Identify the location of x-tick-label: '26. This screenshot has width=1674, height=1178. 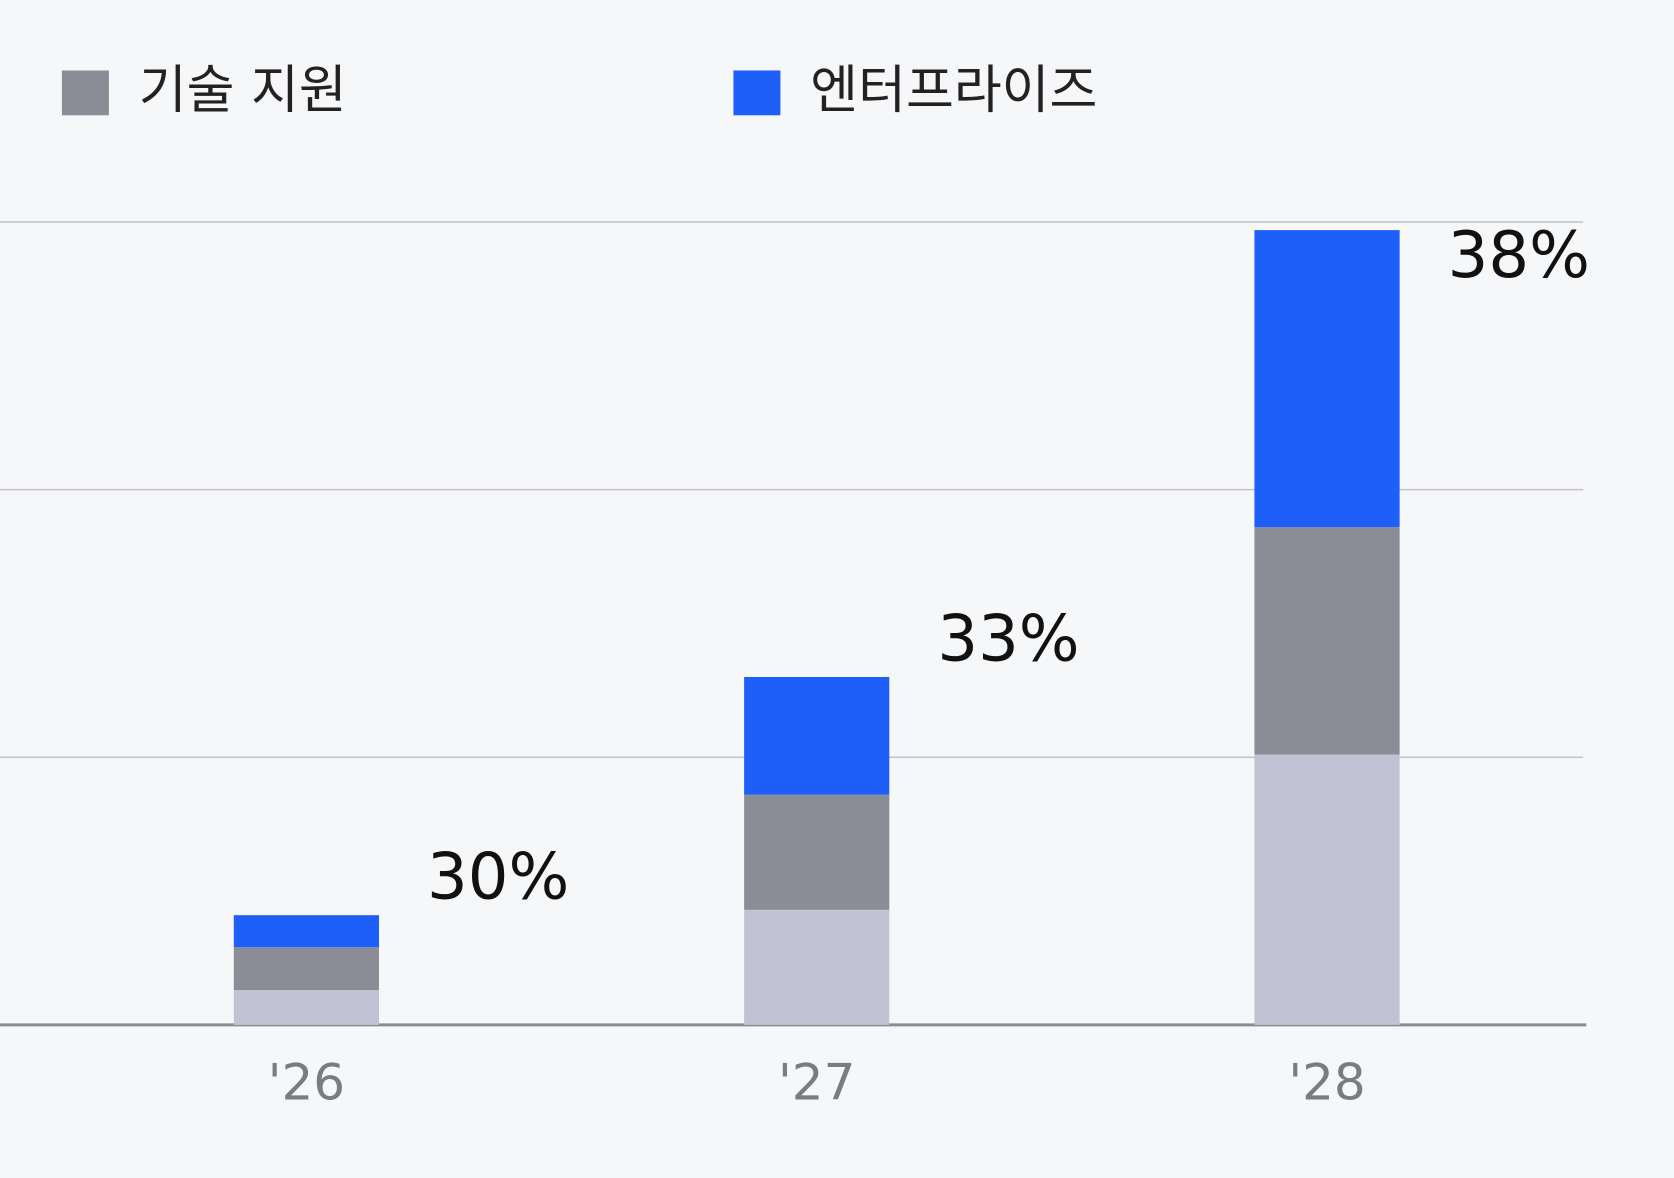
(306, 1082).